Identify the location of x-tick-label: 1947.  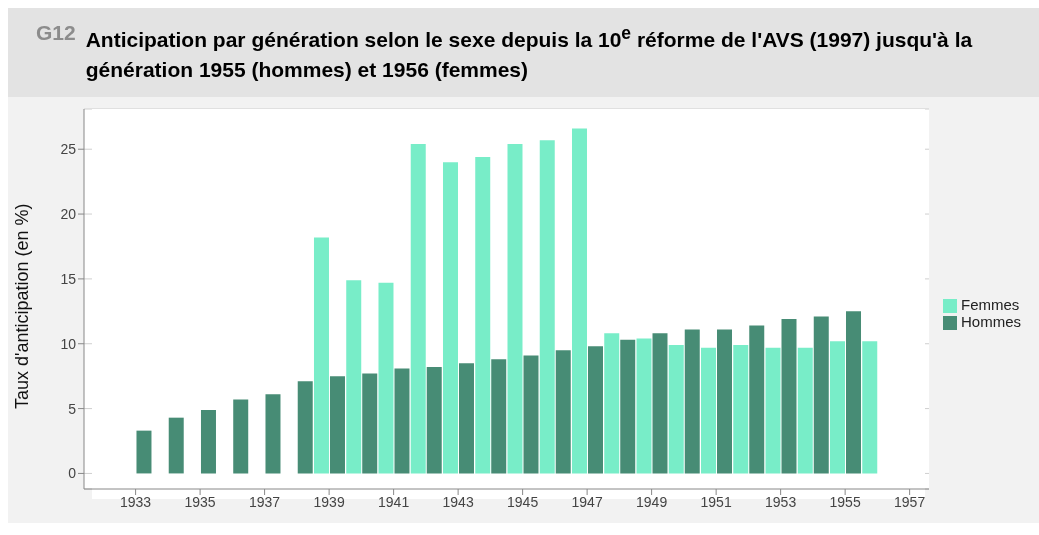
(587, 501).